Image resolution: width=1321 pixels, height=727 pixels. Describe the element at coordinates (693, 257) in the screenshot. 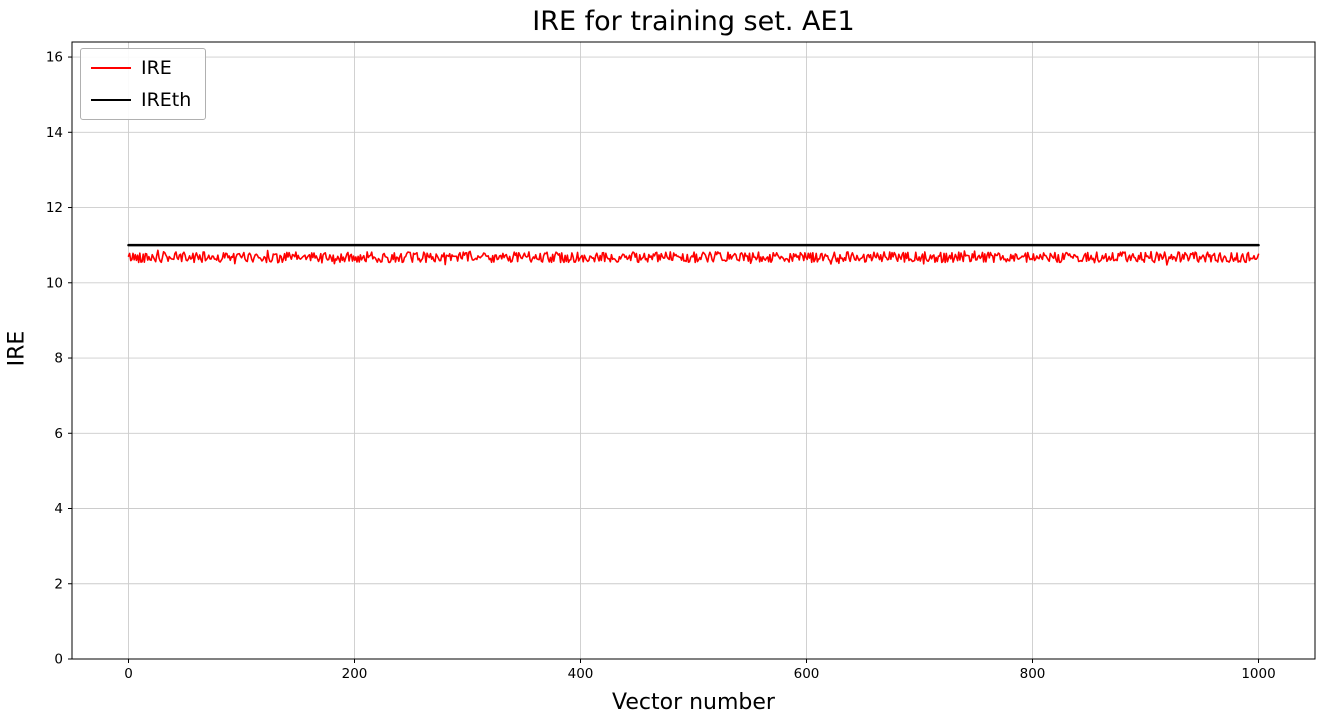

I see `series-line-ire` at that location.